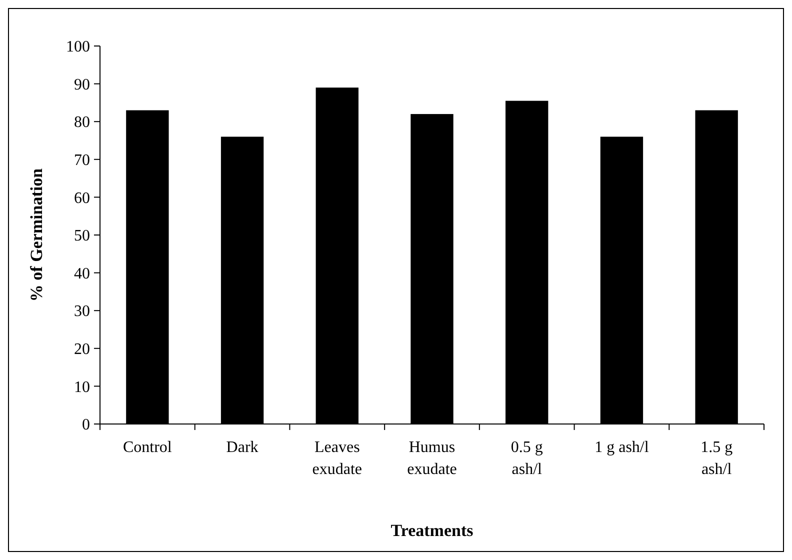 This screenshot has width=792, height=560. What do you see at coordinates (86, 425) in the screenshot?
I see `y-tick-label: 0` at bounding box center [86, 425].